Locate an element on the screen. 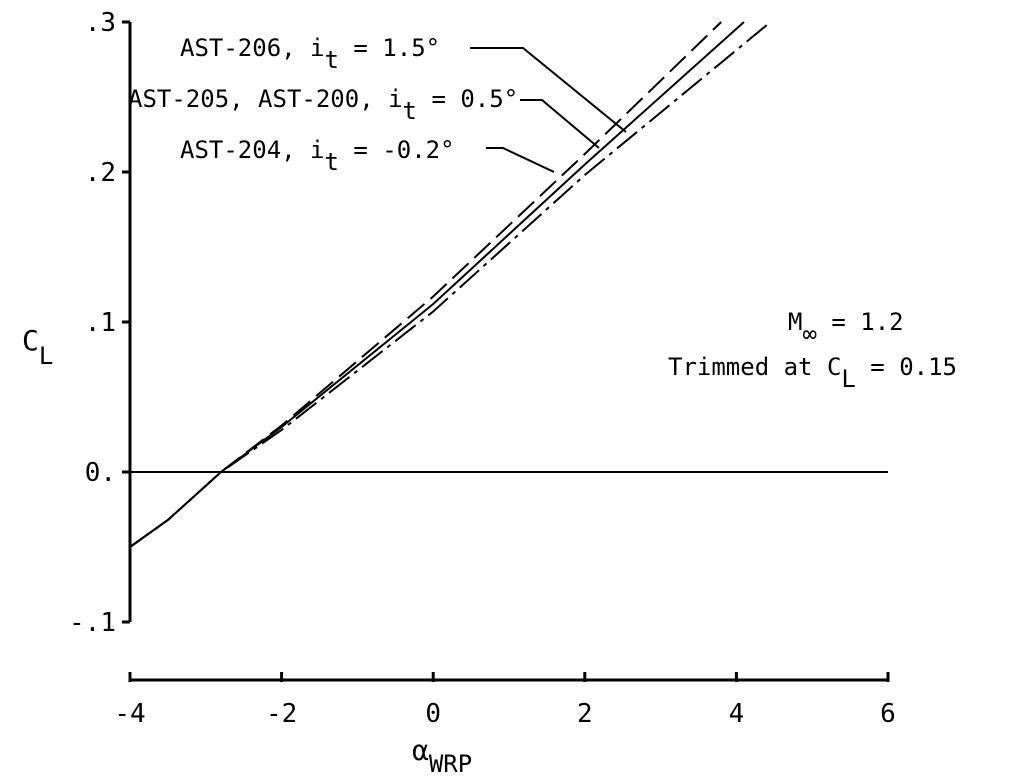  annotation-mach: M∞ = 1.2 is located at coordinates (846, 328).